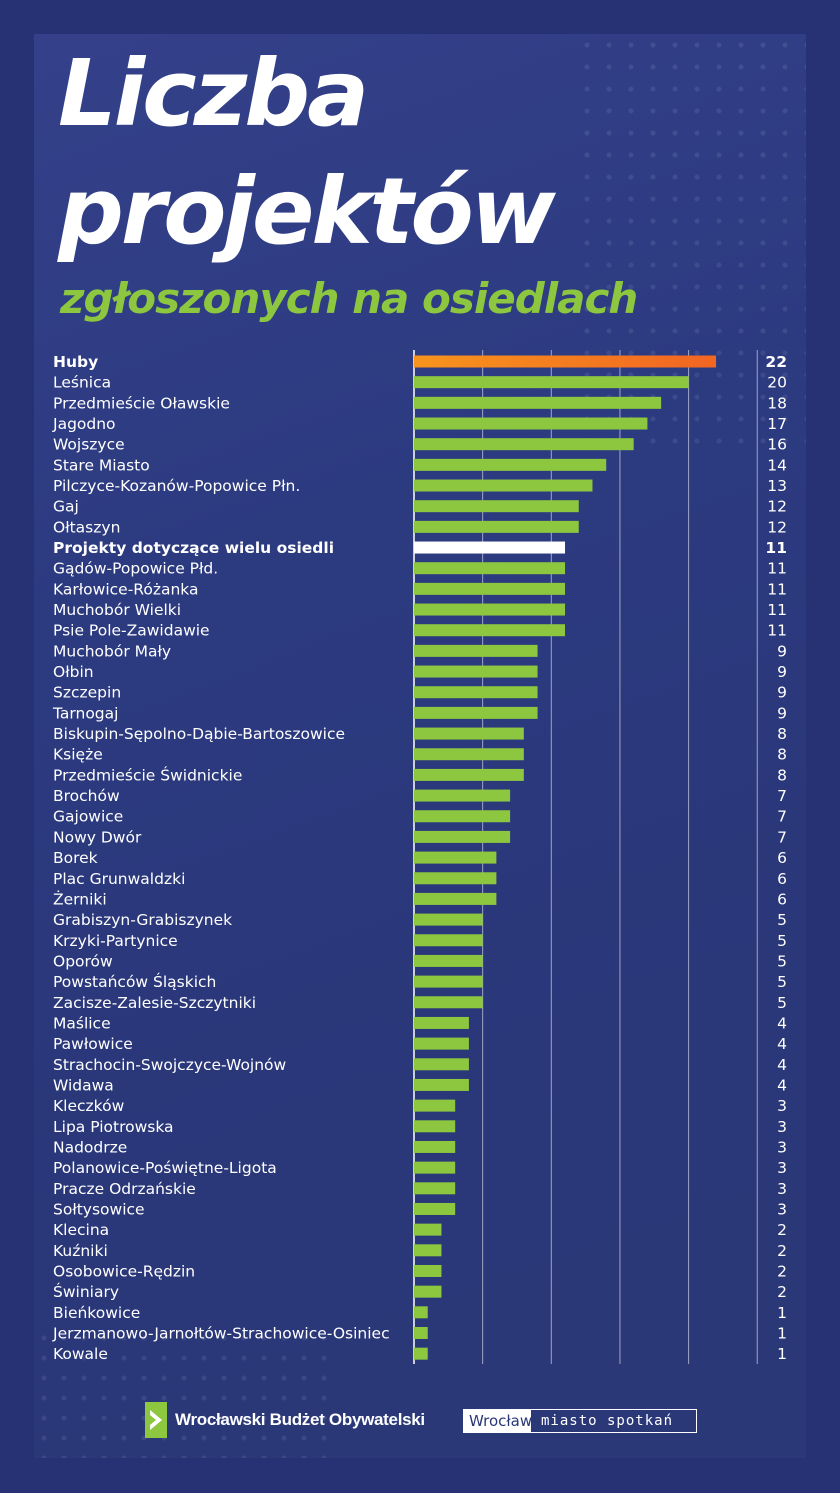 This screenshot has height=1493, width=840. Describe the element at coordinates (99, 1209) in the screenshot. I see `category-label: Sołtysowice` at that location.